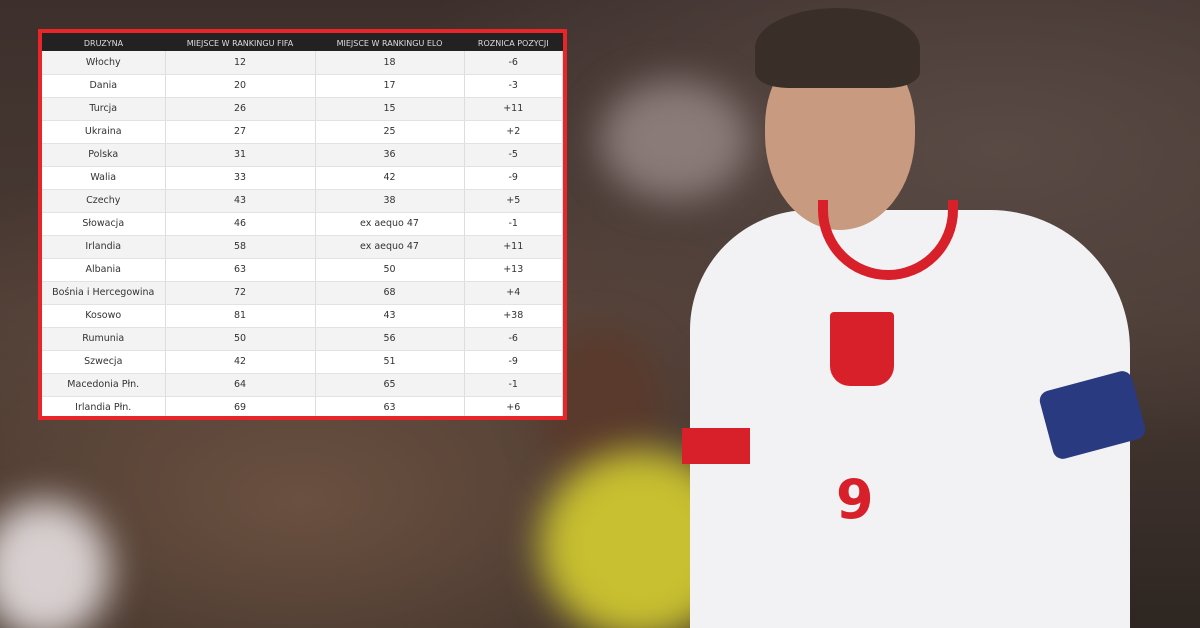 The image size is (1200, 628). I want to click on header-elo-rank: MIEJSCE W RANKINGU ELO, so click(389, 42).